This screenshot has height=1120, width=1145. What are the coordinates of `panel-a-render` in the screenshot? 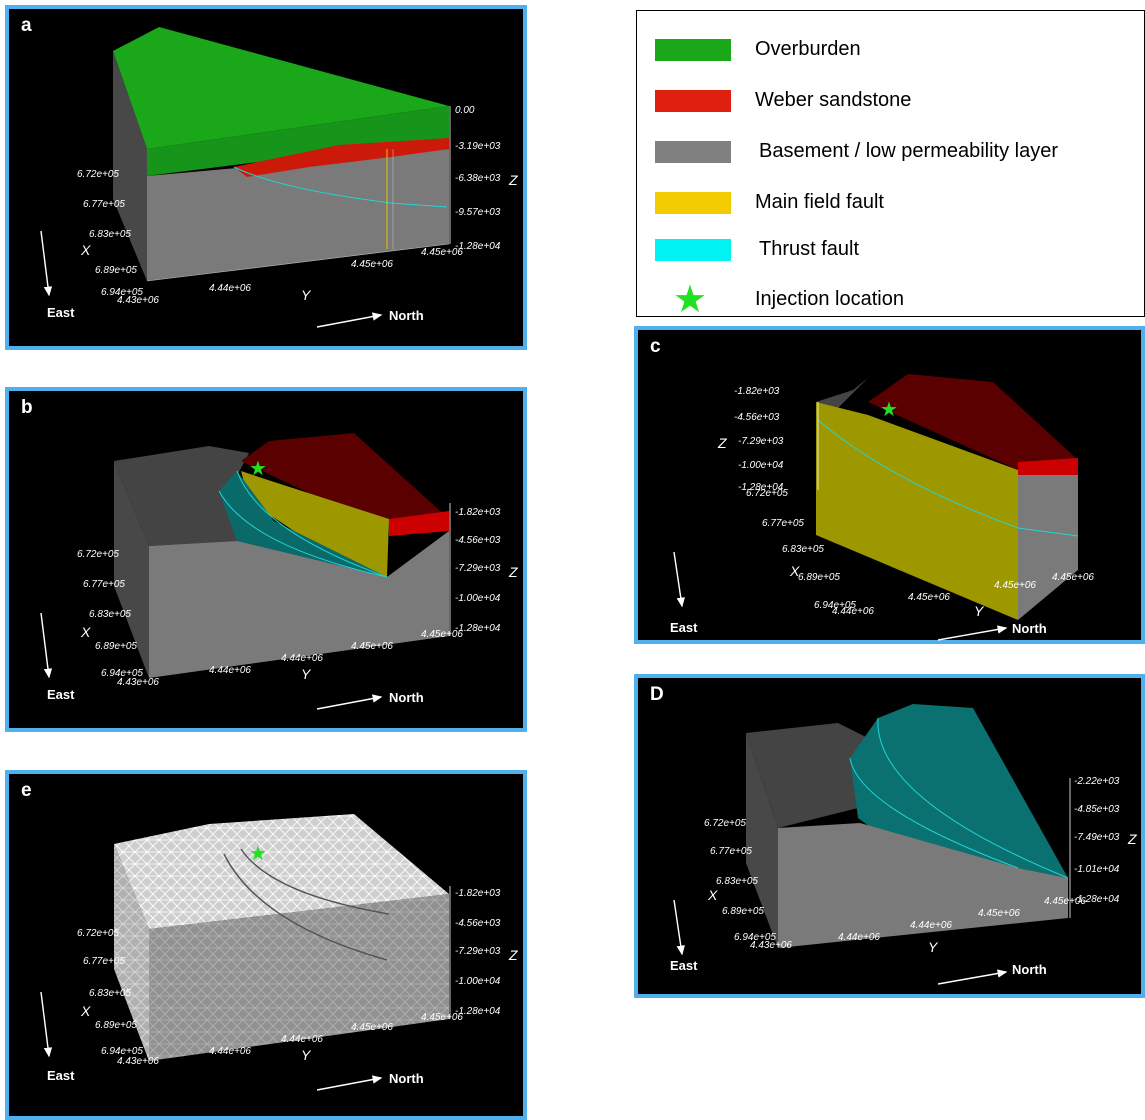 It's located at (282, 154).